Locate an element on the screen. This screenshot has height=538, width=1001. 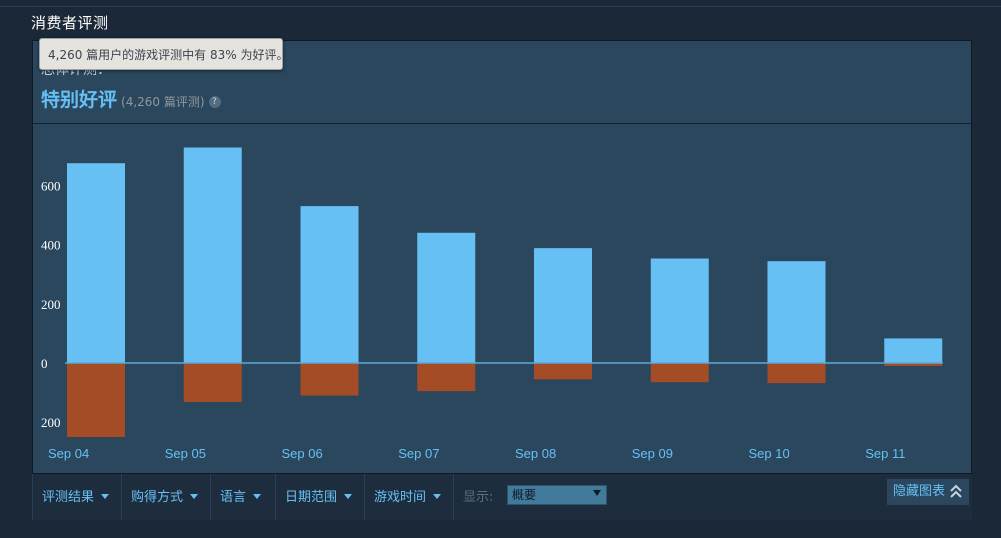
filter-purchase-type: 购得方式 is located at coordinates (165, 497).